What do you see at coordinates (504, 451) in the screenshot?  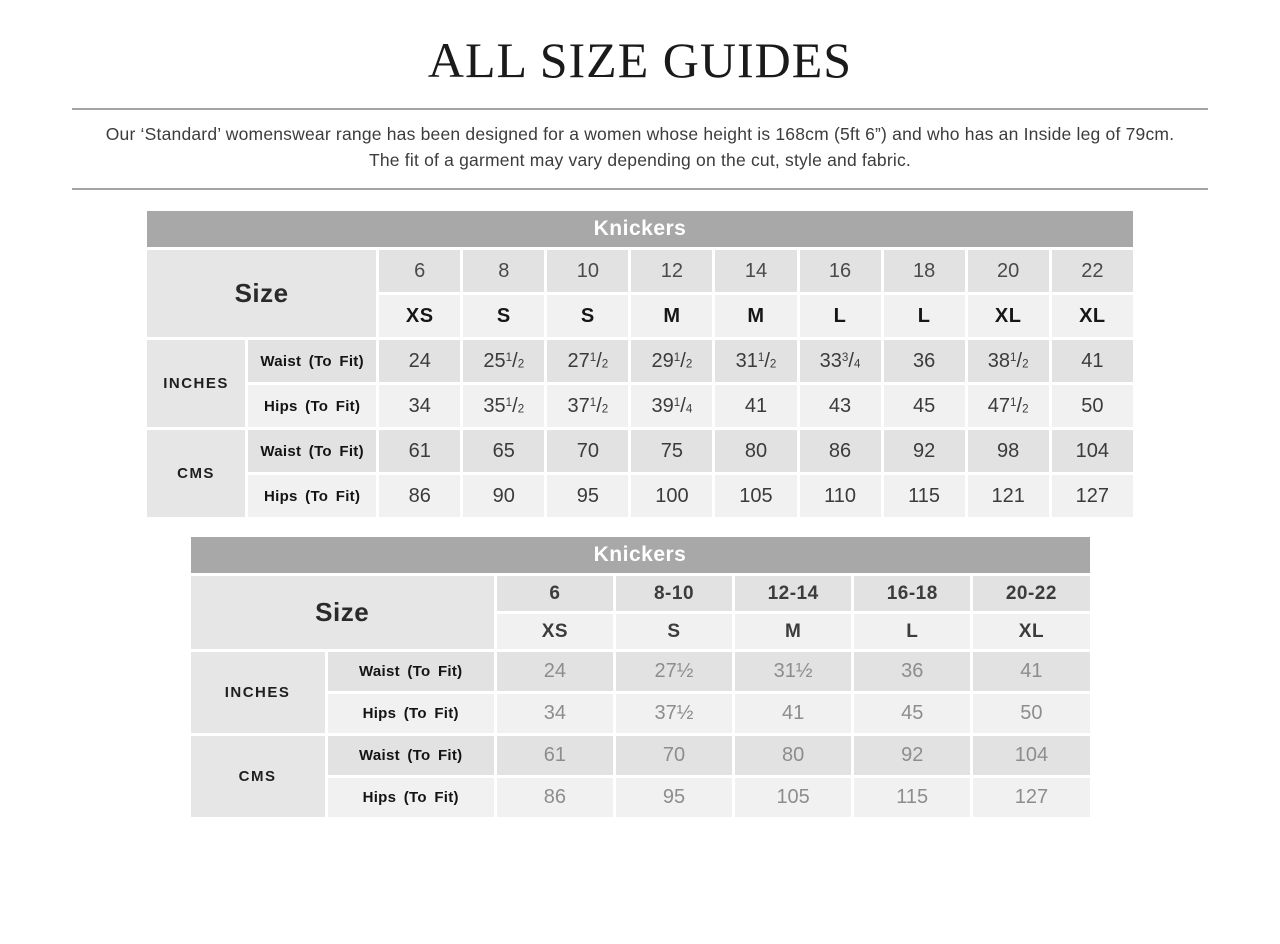 I see `value-cell: 65` at bounding box center [504, 451].